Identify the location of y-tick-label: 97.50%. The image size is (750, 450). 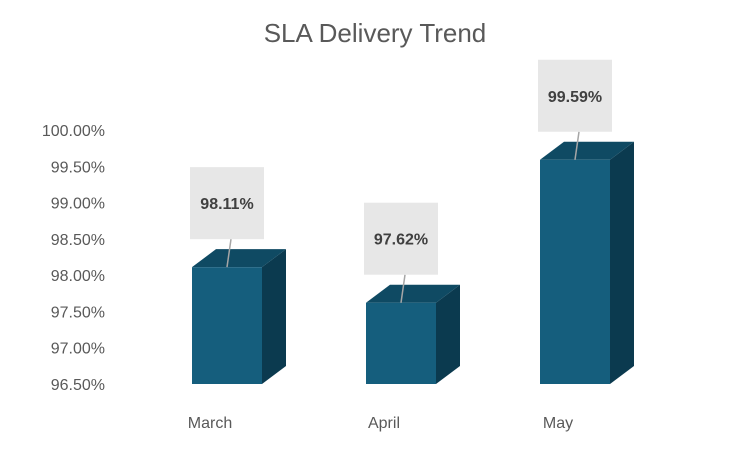
(78, 312).